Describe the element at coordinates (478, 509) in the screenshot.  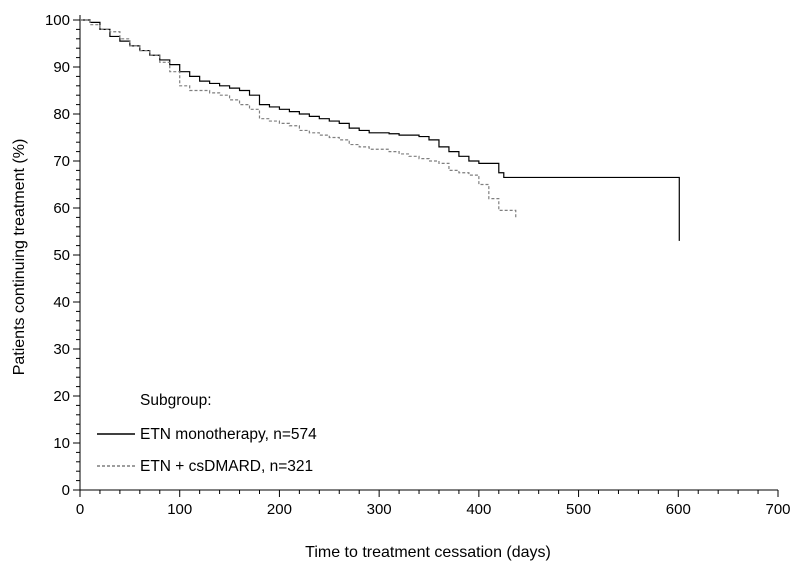
I see `x-tick-label: 400` at that location.